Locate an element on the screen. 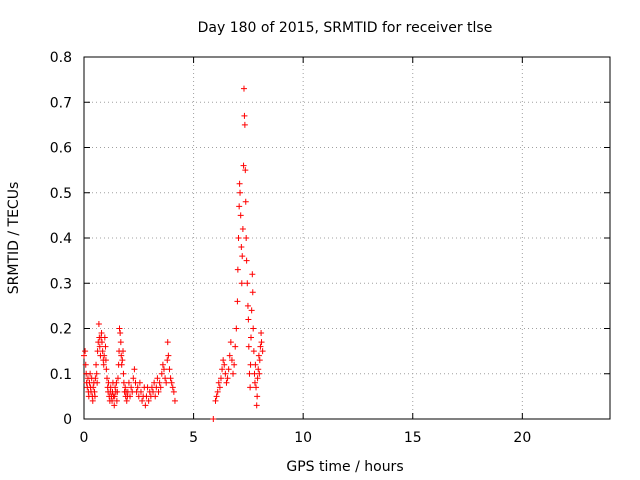  y-tick-label: 0.4 is located at coordinates (61, 239).